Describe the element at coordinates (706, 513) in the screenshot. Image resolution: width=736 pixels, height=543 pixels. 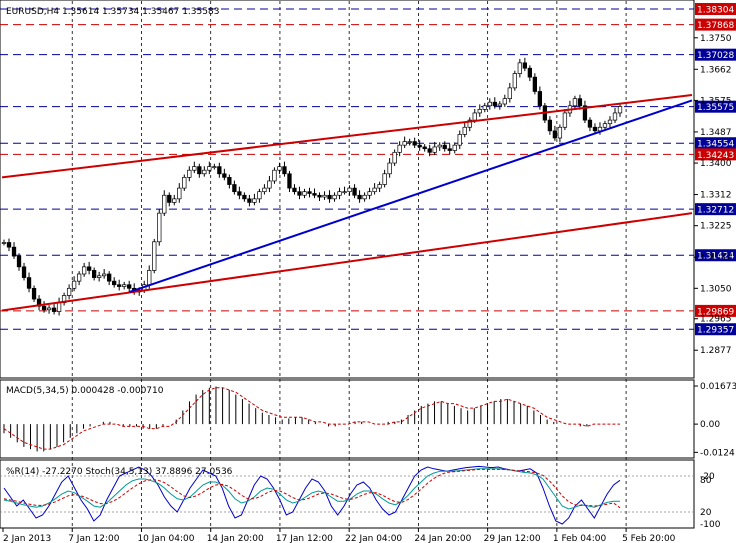
I see `stoch-tick-label: 20` at that location.